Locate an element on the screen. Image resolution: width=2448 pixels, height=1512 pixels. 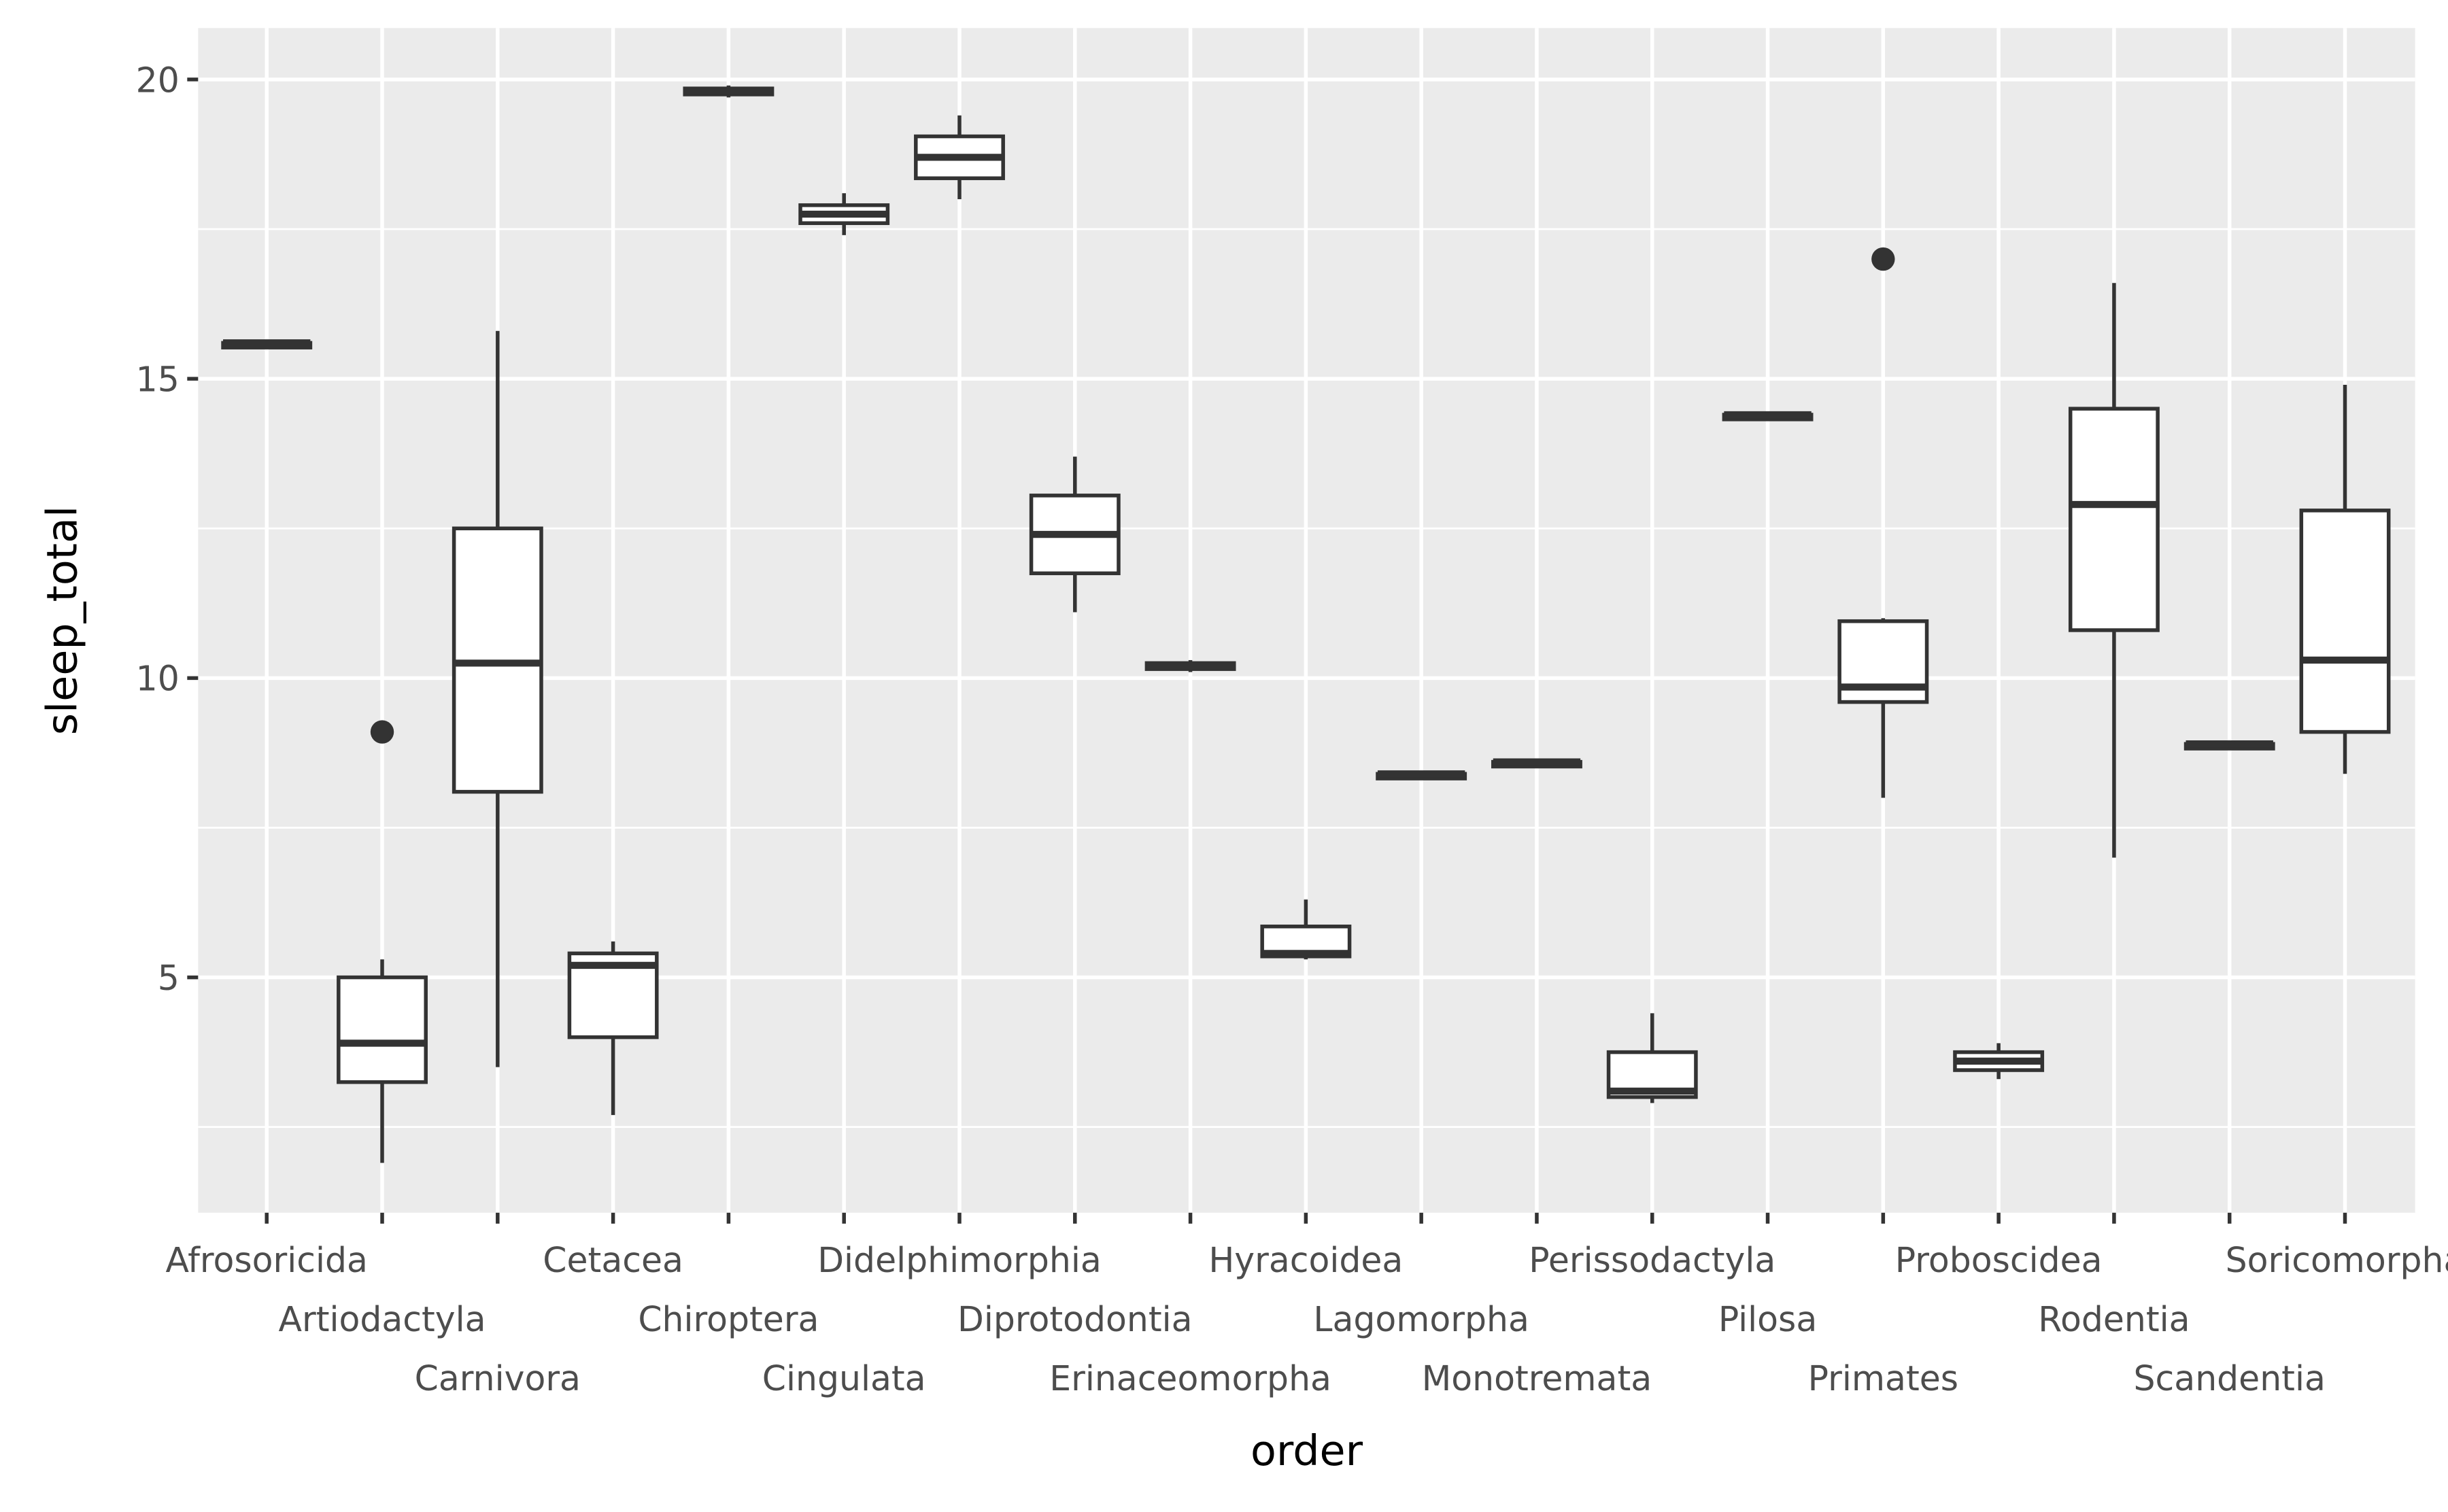
x-tick-label: Soricomorpha is located at coordinates (2337, 1260).